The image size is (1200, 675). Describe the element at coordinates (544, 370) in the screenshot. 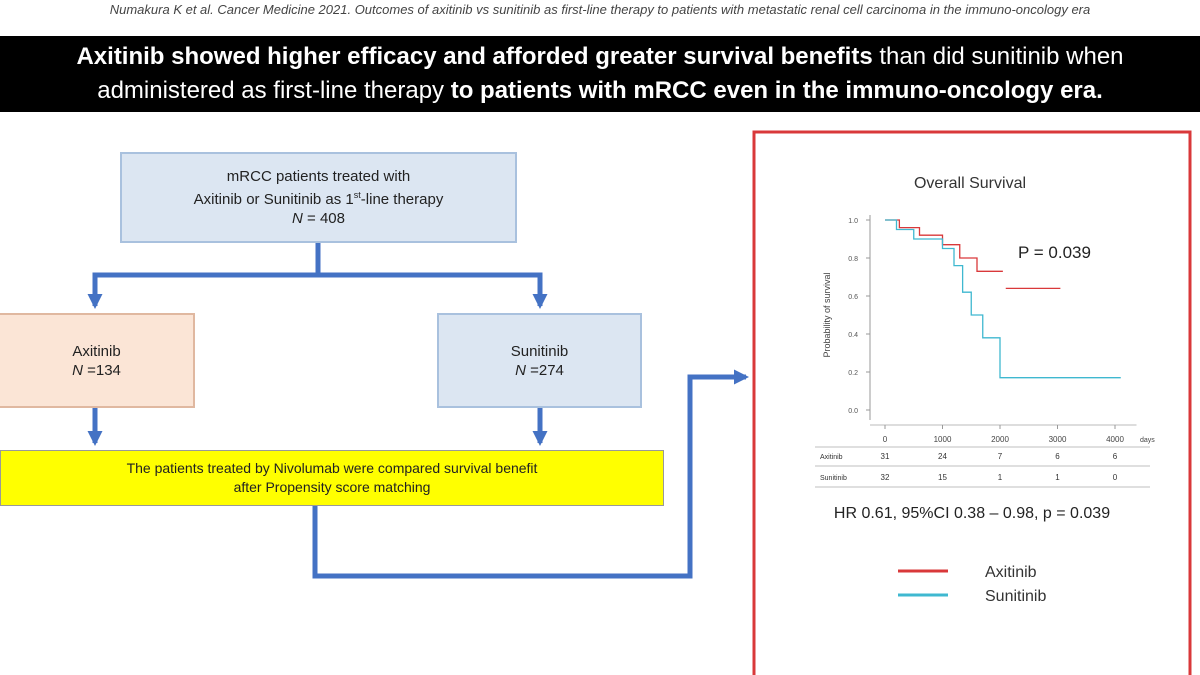

I see `count: =274` at that location.